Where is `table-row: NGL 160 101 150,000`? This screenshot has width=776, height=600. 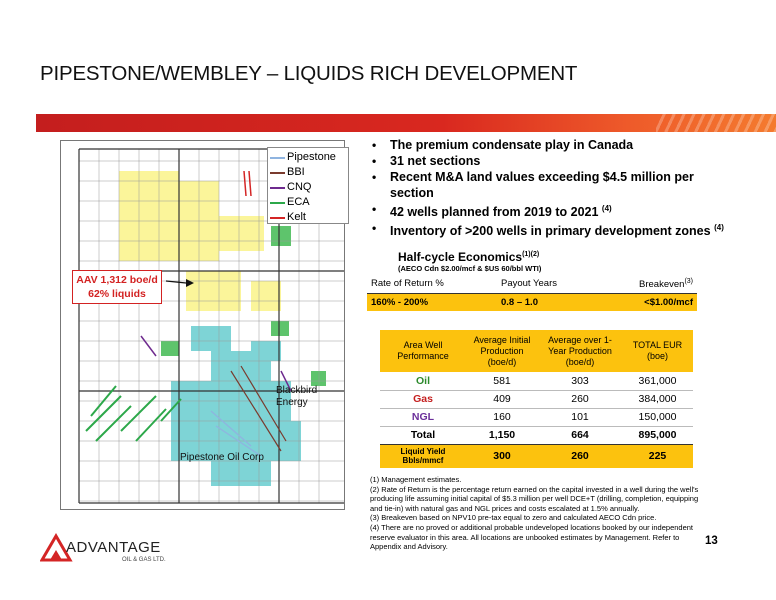 table-row: NGL 160 101 150,000 is located at coordinates (536, 417).